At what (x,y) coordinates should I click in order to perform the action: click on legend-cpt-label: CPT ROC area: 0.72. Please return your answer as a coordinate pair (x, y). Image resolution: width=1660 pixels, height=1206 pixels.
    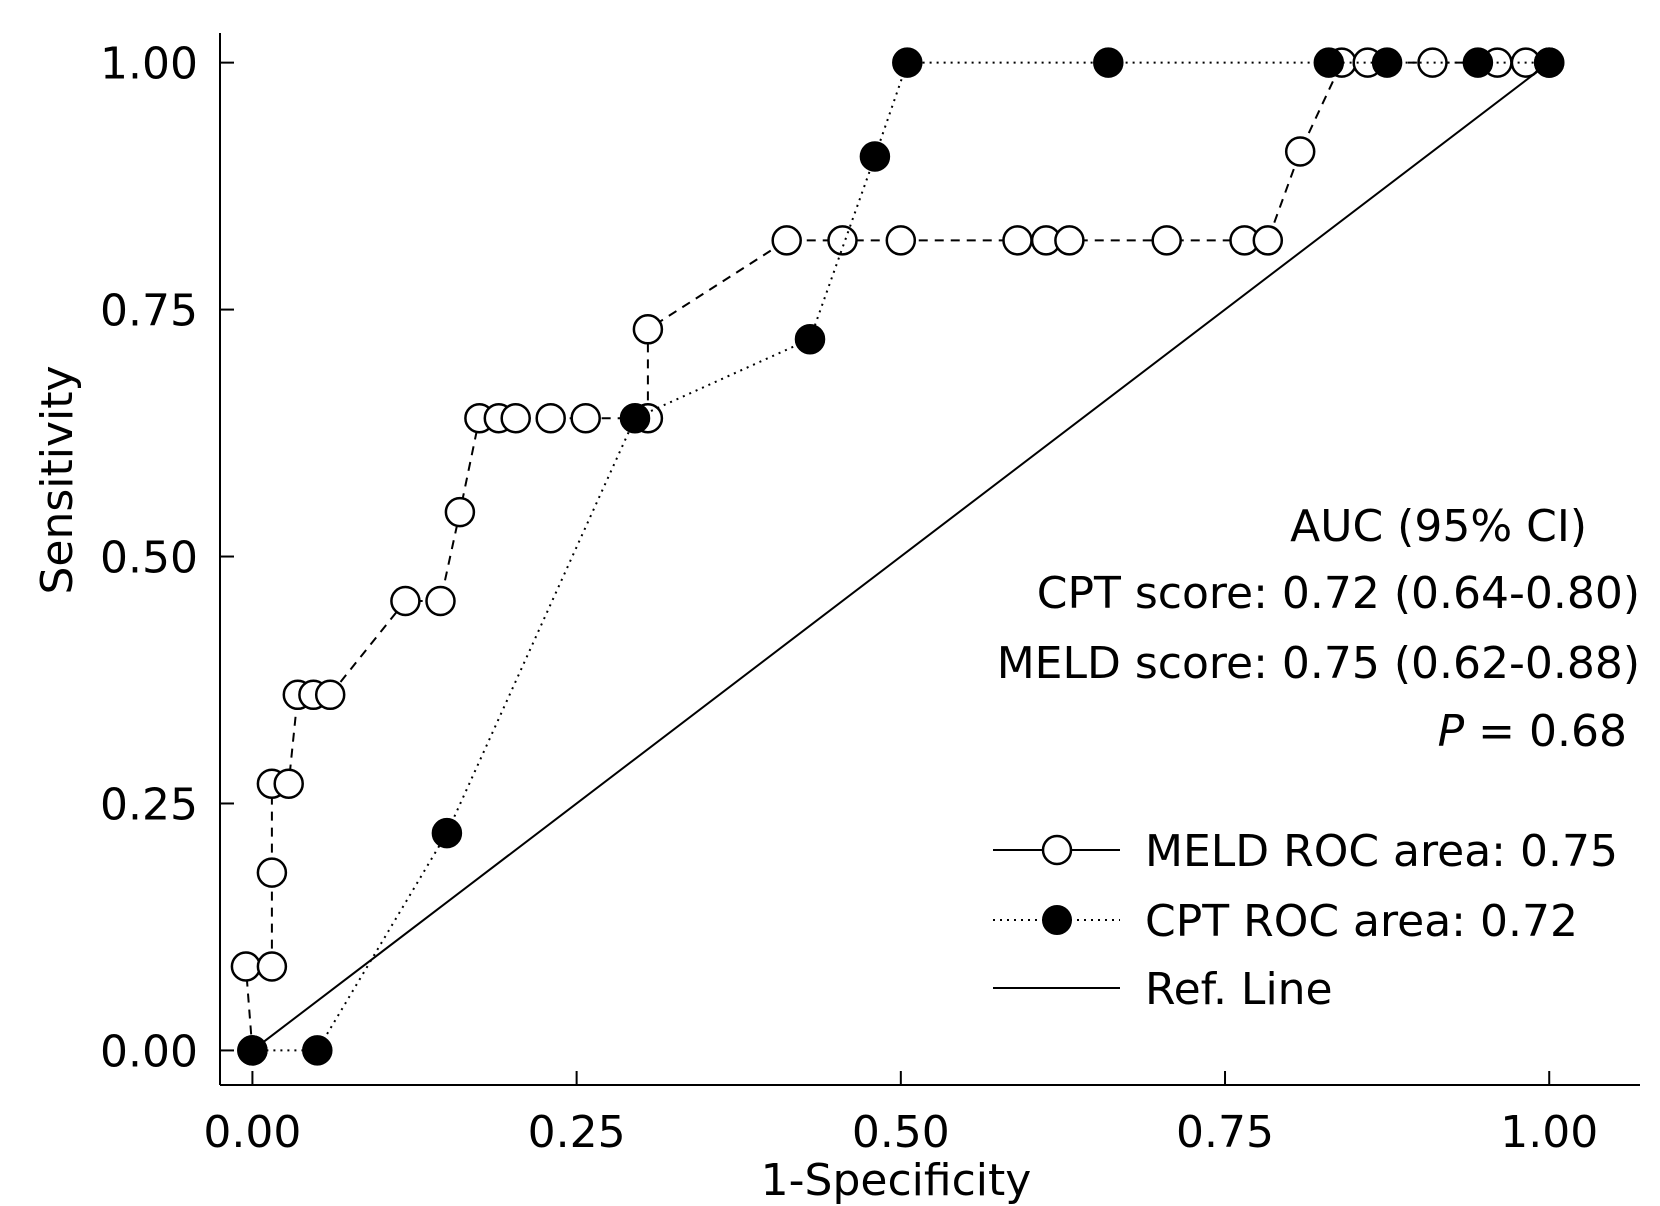
    Looking at the image, I should click on (1361, 921).